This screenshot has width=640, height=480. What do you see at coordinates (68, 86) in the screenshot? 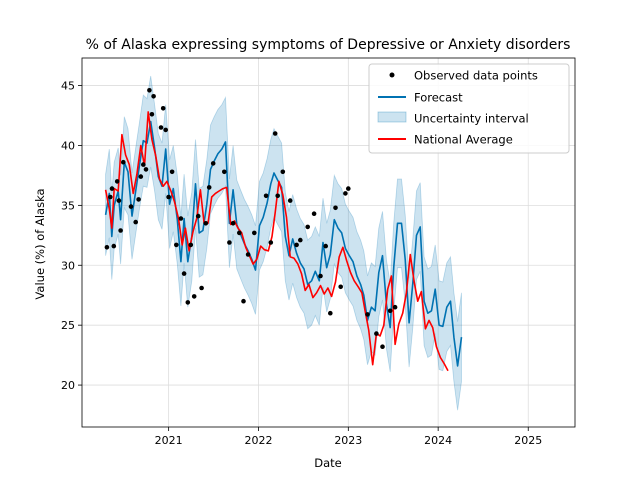
I see `y-tick-label: 45` at bounding box center [68, 86].